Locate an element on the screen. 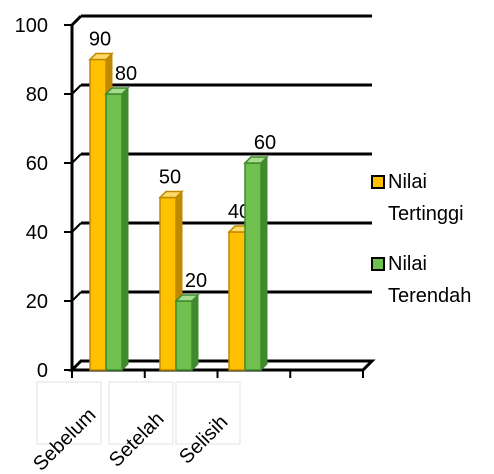 The height and width of the screenshot is (474, 494). y-tick-label: 80 is located at coordinates (37, 95).